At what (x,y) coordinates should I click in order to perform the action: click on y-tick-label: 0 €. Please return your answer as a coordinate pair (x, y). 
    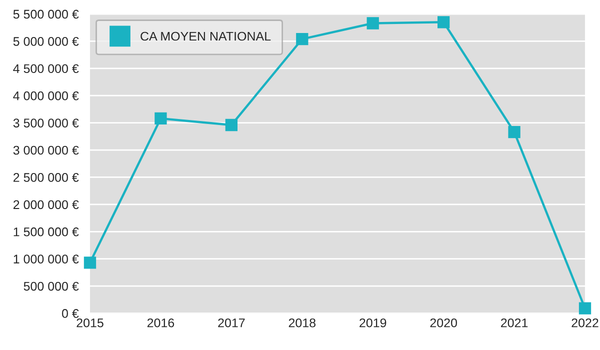
    Looking at the image, I should click on (70, 313).